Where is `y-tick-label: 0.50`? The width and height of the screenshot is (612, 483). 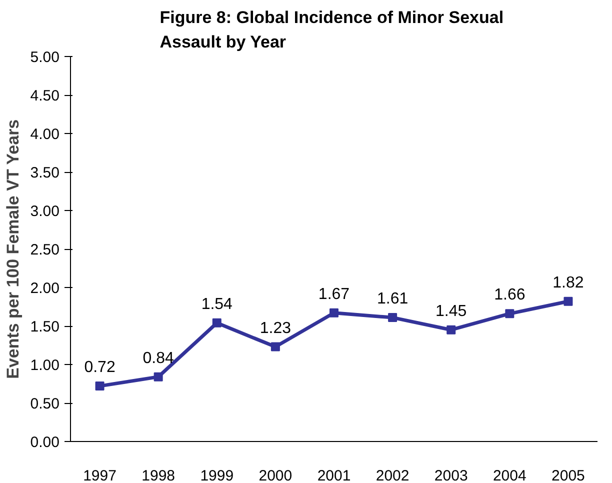
y-tick-label: 0.50 is located at coordinates (45, 404).